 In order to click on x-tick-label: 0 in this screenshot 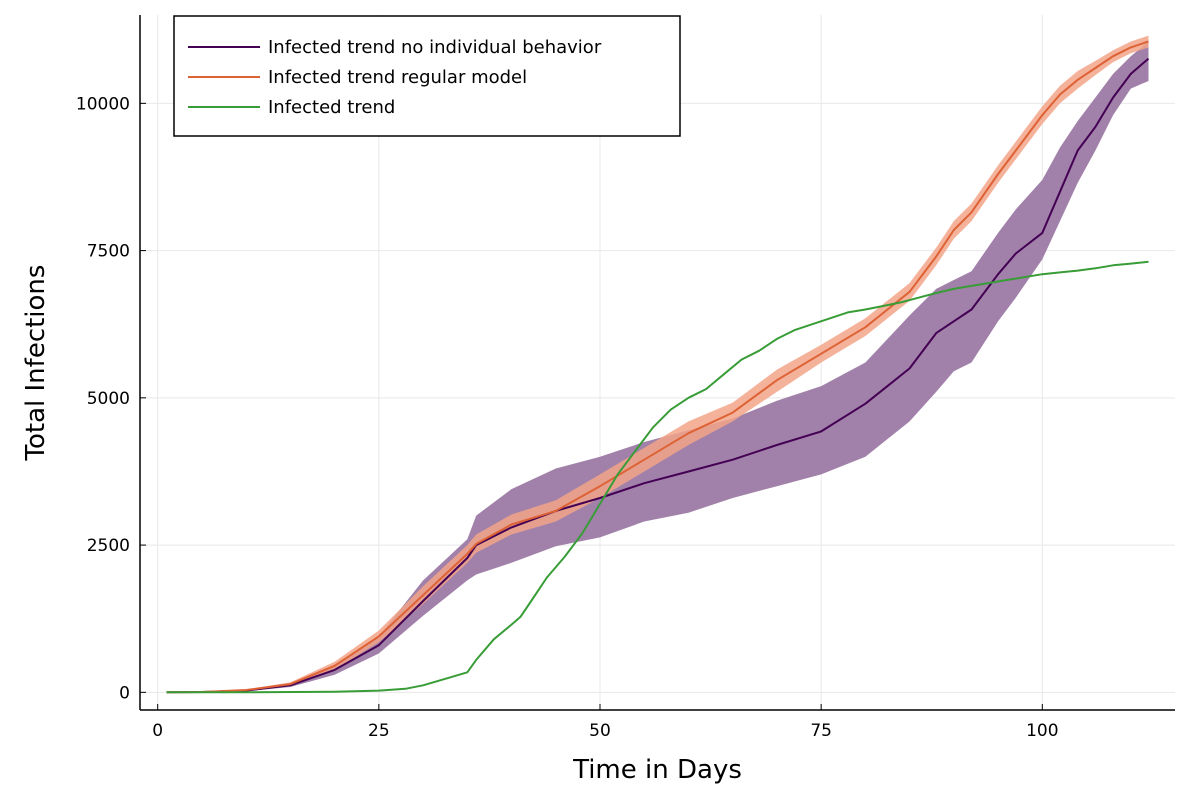, I will do `click(157, 731)`.